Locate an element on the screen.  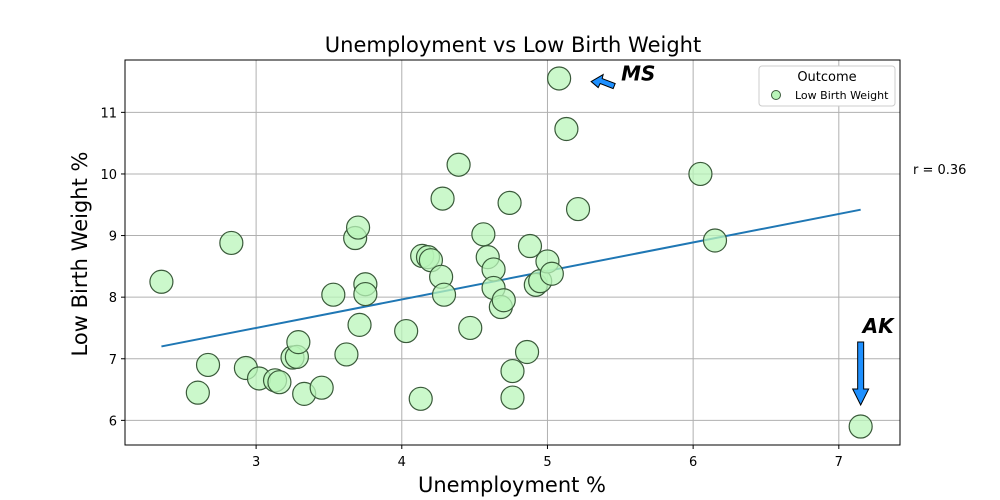
x-tick-label: 3 is located at coordinates (256, 462).